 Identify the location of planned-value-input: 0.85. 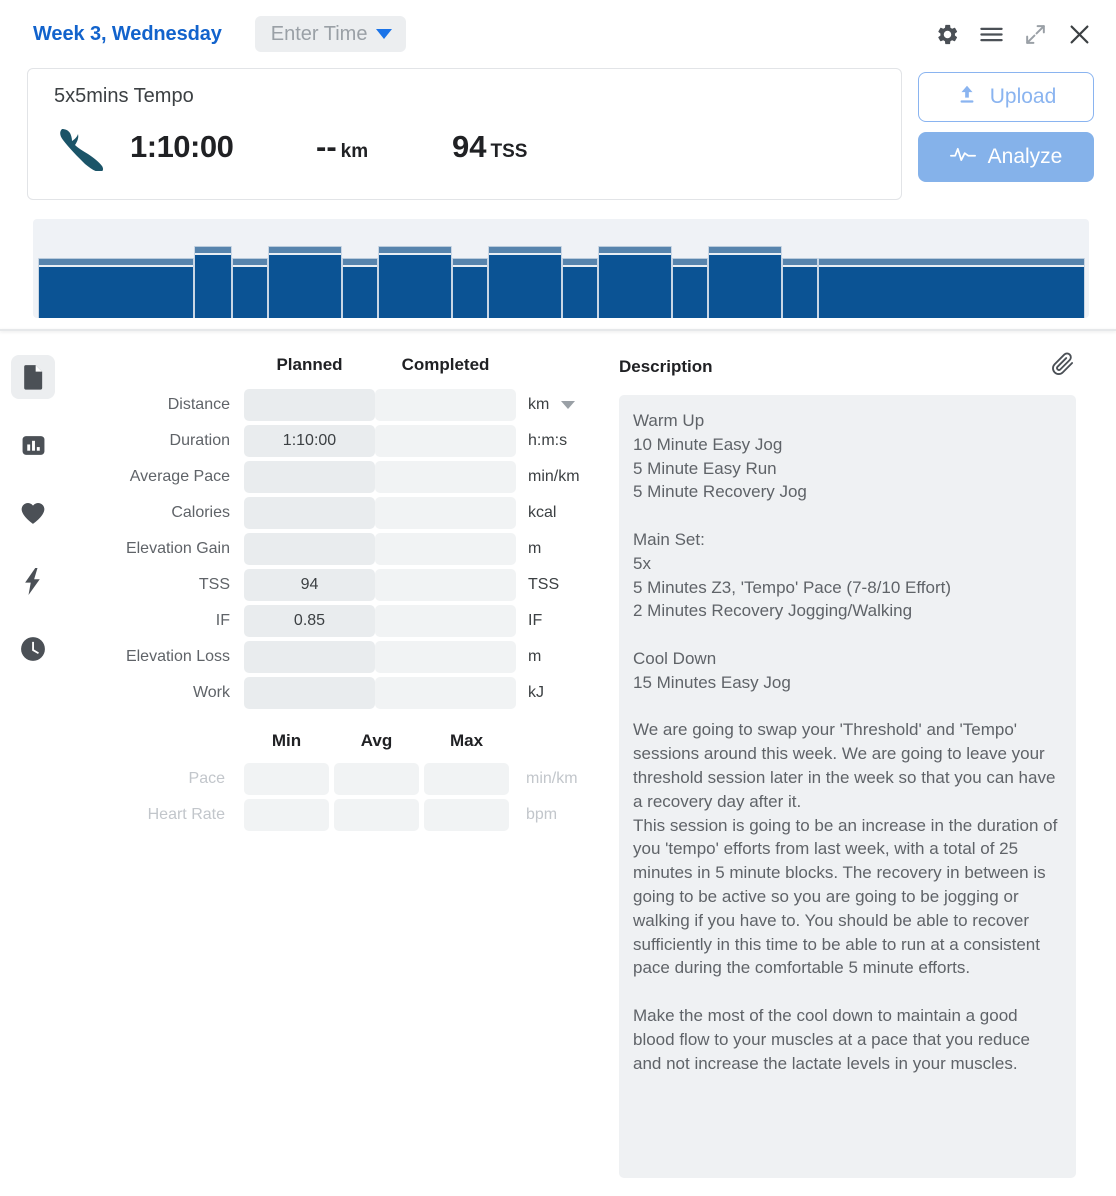
(309, 621).